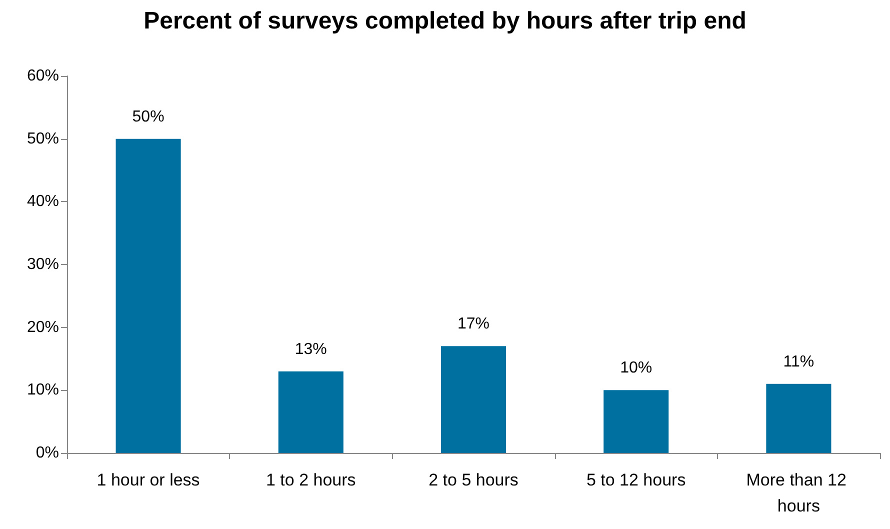 The image size is (890, 529). I want to click on y-tick-label: 40%, so click(42, 201).